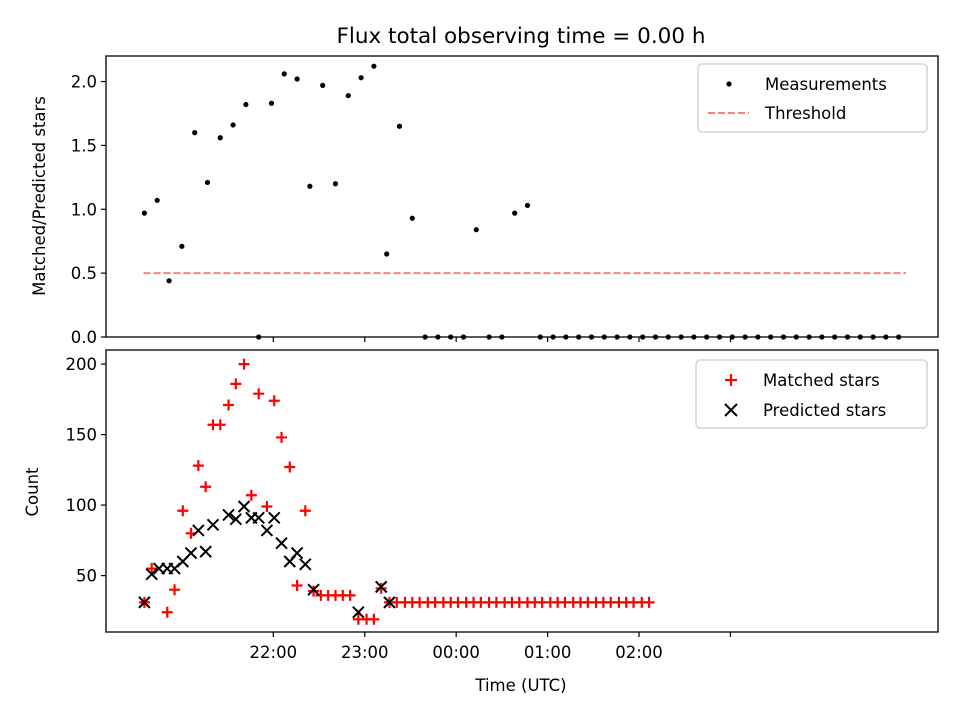  Describe the element at coordinates (84, 145) in the screenshot. I see `top-y-tick-label: 1.5` at that location.